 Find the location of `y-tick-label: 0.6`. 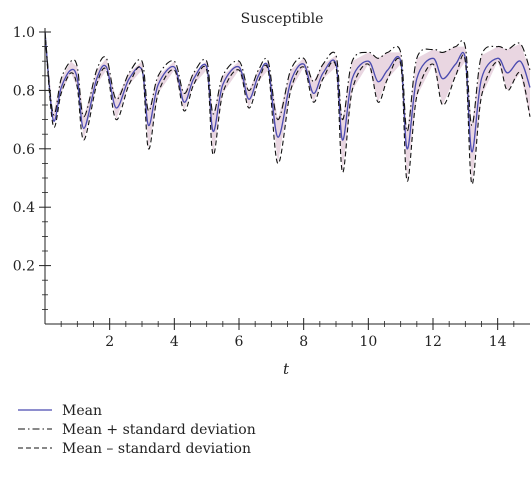

y-tick-label: 0.6 is located at coordinates (24, 150).